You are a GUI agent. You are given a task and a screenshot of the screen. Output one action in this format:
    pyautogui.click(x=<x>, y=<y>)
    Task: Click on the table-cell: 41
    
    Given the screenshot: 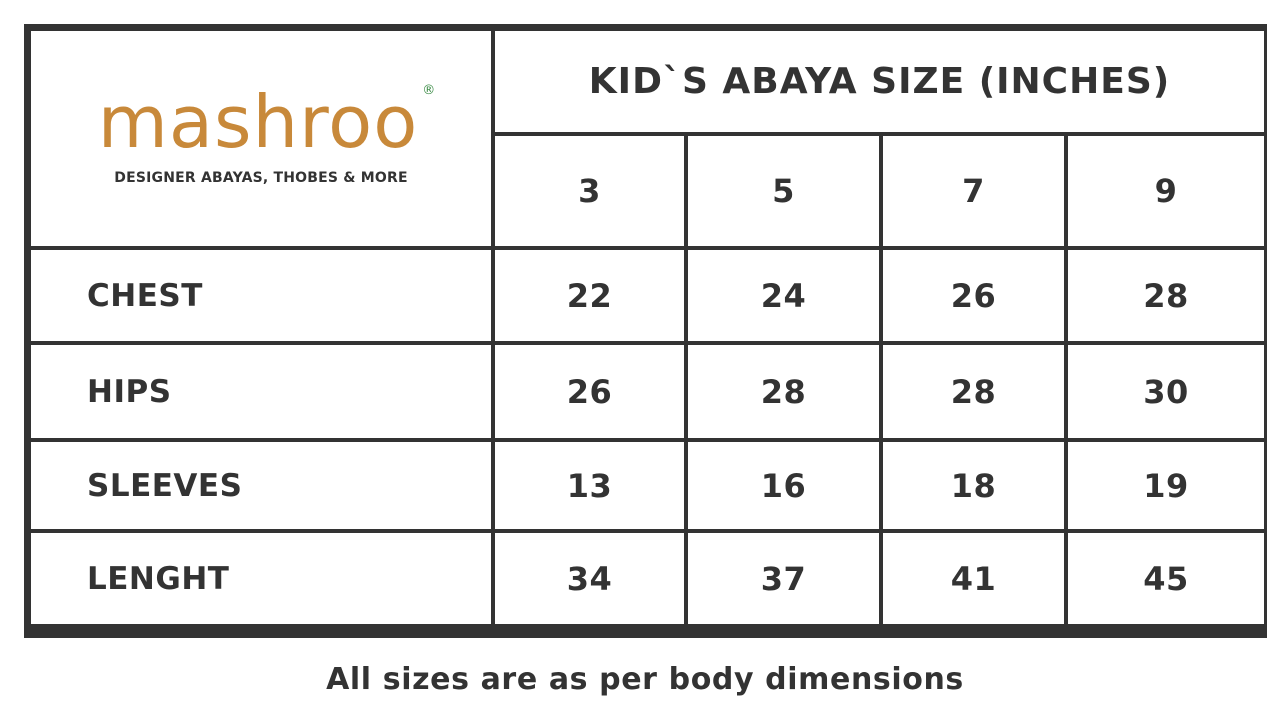 What is the action you would take?
    pyautogui.click(x=973, y=578)
    